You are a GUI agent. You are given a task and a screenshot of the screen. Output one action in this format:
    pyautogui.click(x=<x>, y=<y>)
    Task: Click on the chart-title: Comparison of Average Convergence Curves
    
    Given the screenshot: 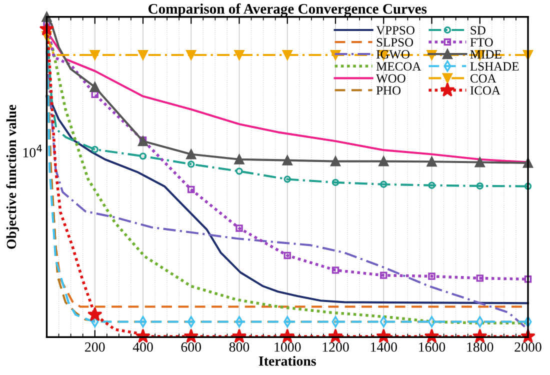 What is the action you would take?
    pyautogui.click(x=287, y=10)
    